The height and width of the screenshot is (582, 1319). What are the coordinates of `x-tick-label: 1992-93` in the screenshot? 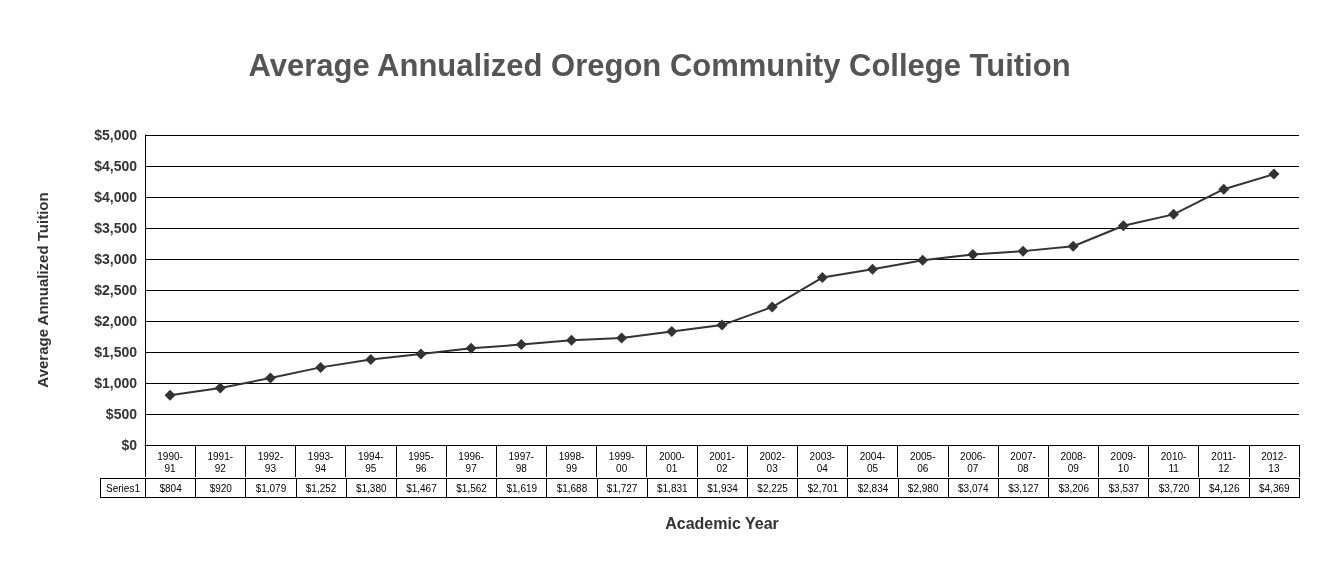 It's located at (270, 462).